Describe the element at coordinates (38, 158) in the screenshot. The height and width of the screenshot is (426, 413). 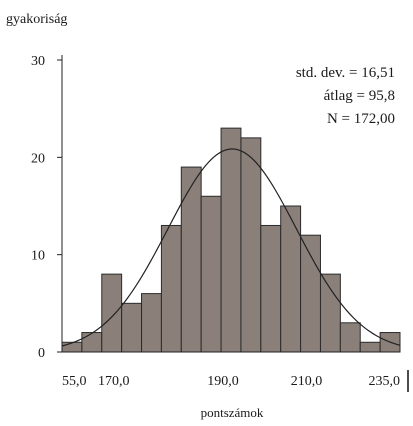
I see `y-tick-label: 20` at that location.